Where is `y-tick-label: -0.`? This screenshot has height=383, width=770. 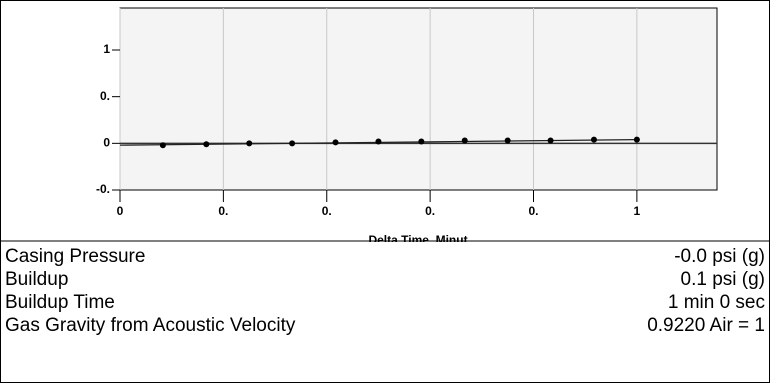 y-tick-label: -0. is located at coordinates (103, 189).